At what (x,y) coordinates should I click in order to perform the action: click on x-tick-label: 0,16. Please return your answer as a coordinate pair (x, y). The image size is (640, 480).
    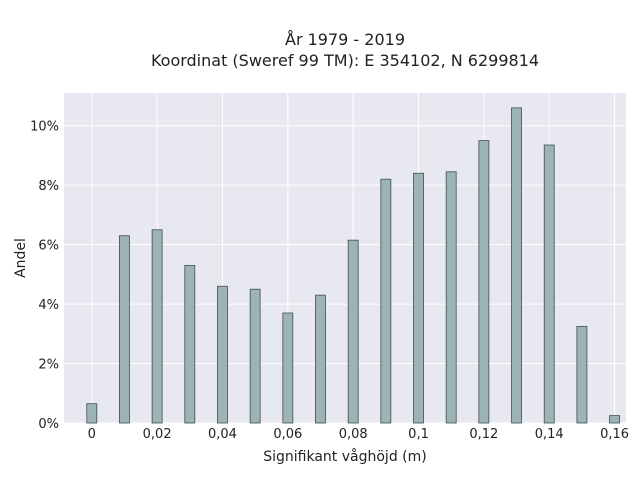
    Looking at the image, I should click on (614, 434).